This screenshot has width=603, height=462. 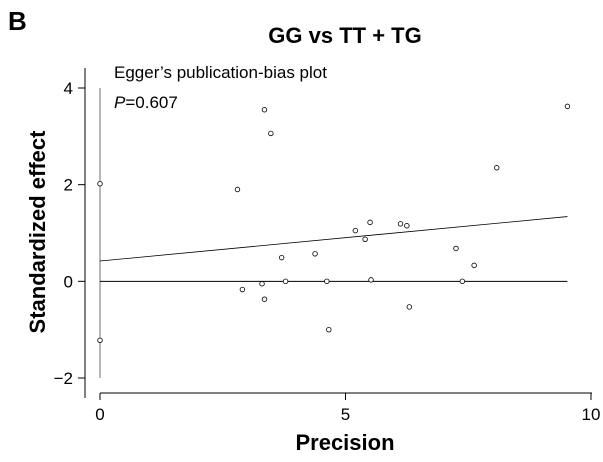 What do you see at coordinates (68, 88) in the screenshot?
I see `y-tick-label: 4` at bounding box center [68, 88].